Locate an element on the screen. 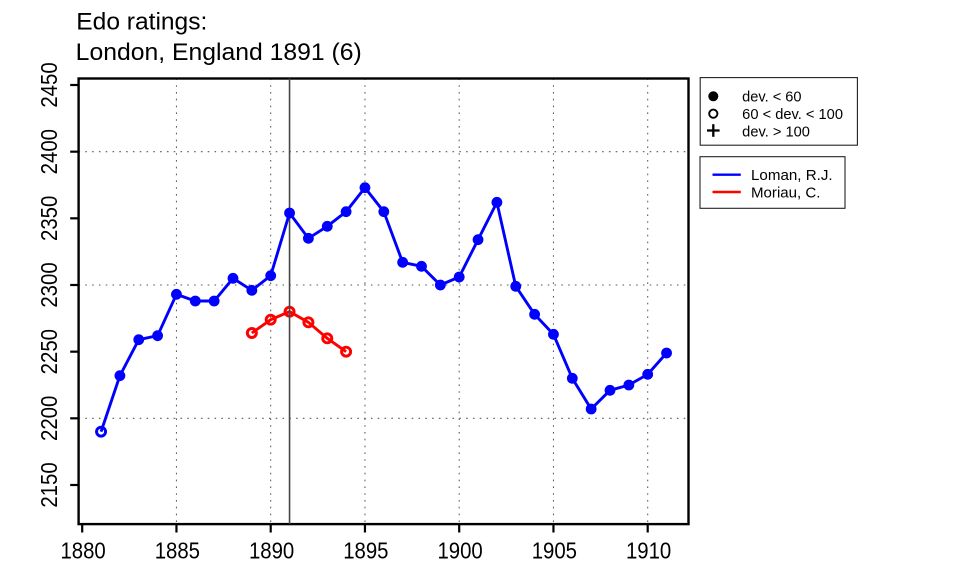  svg-text: dev. > 100 is located at coordinates (776, 132).